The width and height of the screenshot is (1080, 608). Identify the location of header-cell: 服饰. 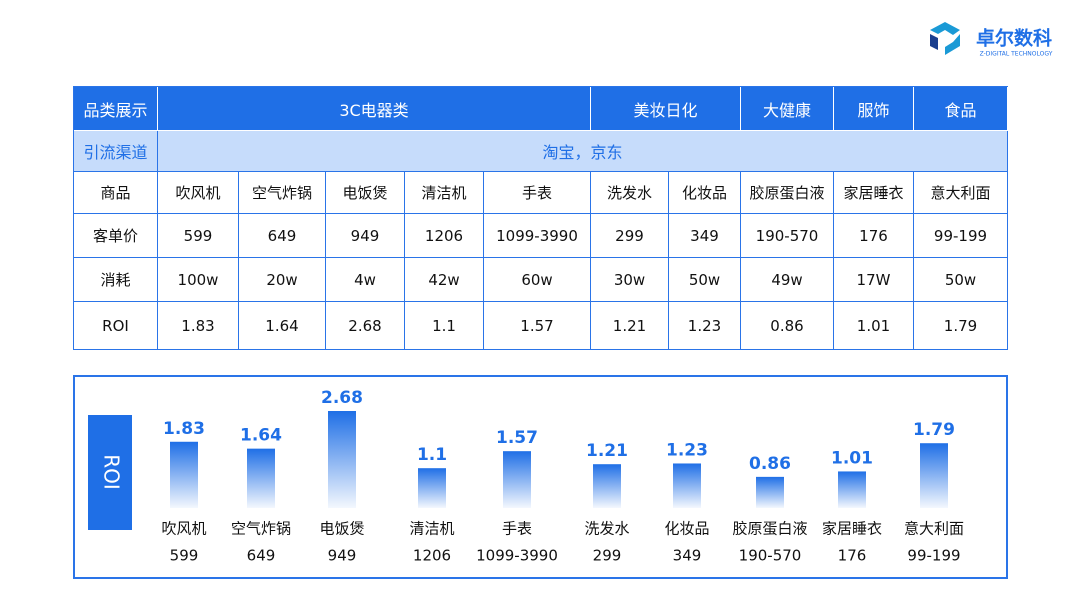
(874, 109).